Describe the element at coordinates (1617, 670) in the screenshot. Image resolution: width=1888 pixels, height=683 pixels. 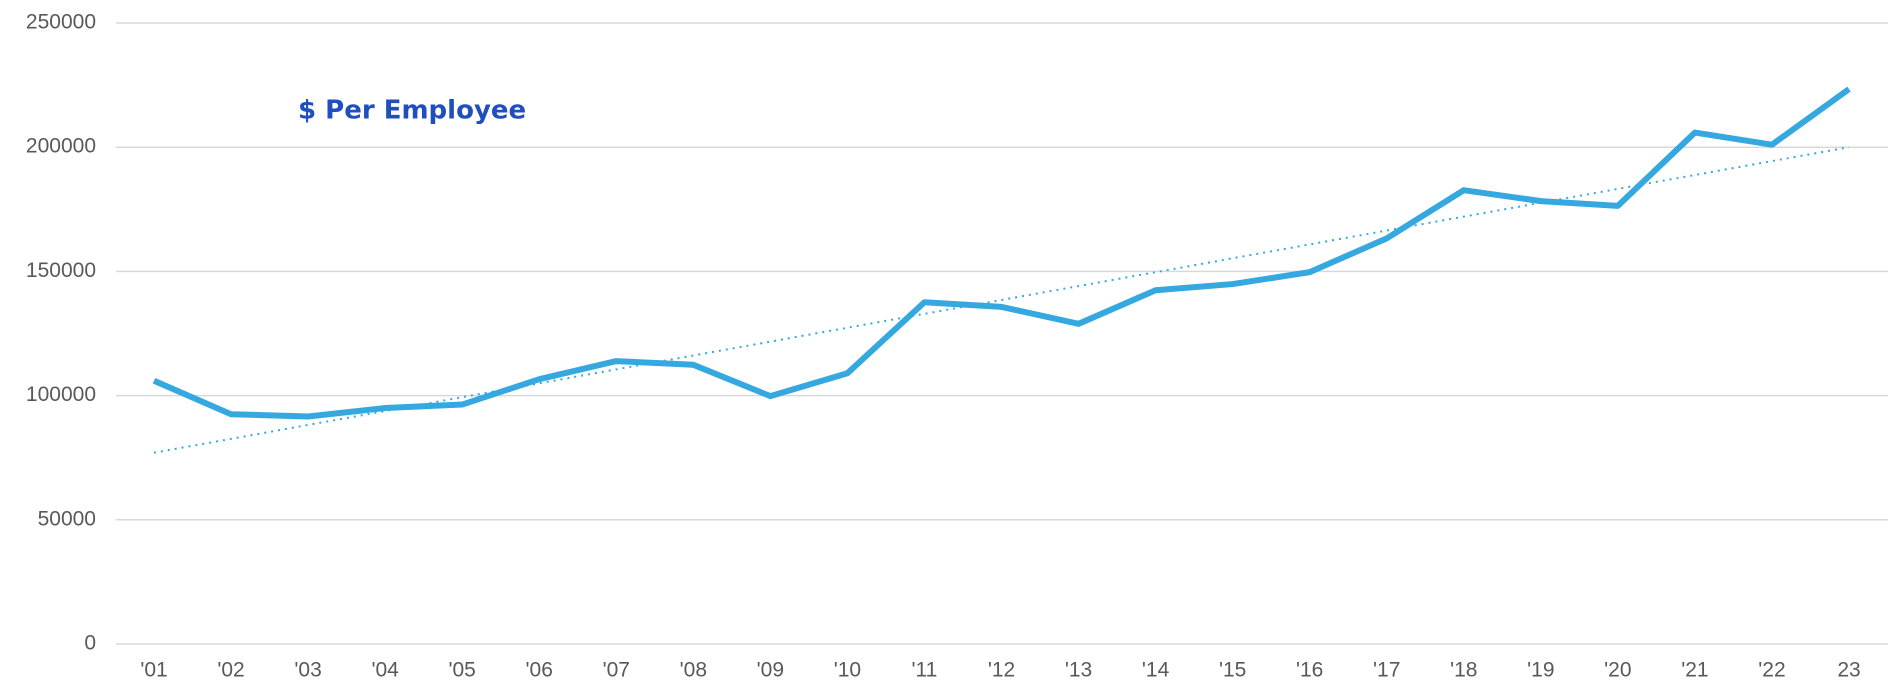
I see `x-tick-label: '20` at that location.